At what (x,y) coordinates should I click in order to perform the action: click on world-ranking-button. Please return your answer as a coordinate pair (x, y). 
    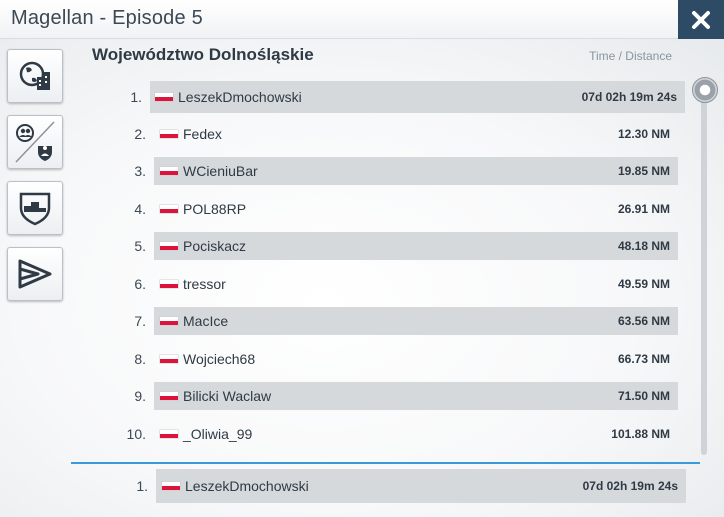
    Looking at the image, I should click on (35, 76).